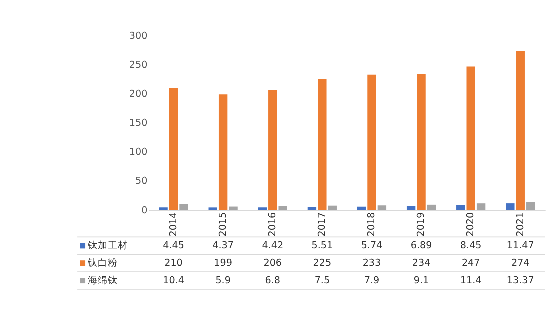 The height and width of the screenshot is (324, 555). What do you see at coordinates (173, 280) in the screenshot?
I see `data-label: 10.4` at bounding box center [173, 280].